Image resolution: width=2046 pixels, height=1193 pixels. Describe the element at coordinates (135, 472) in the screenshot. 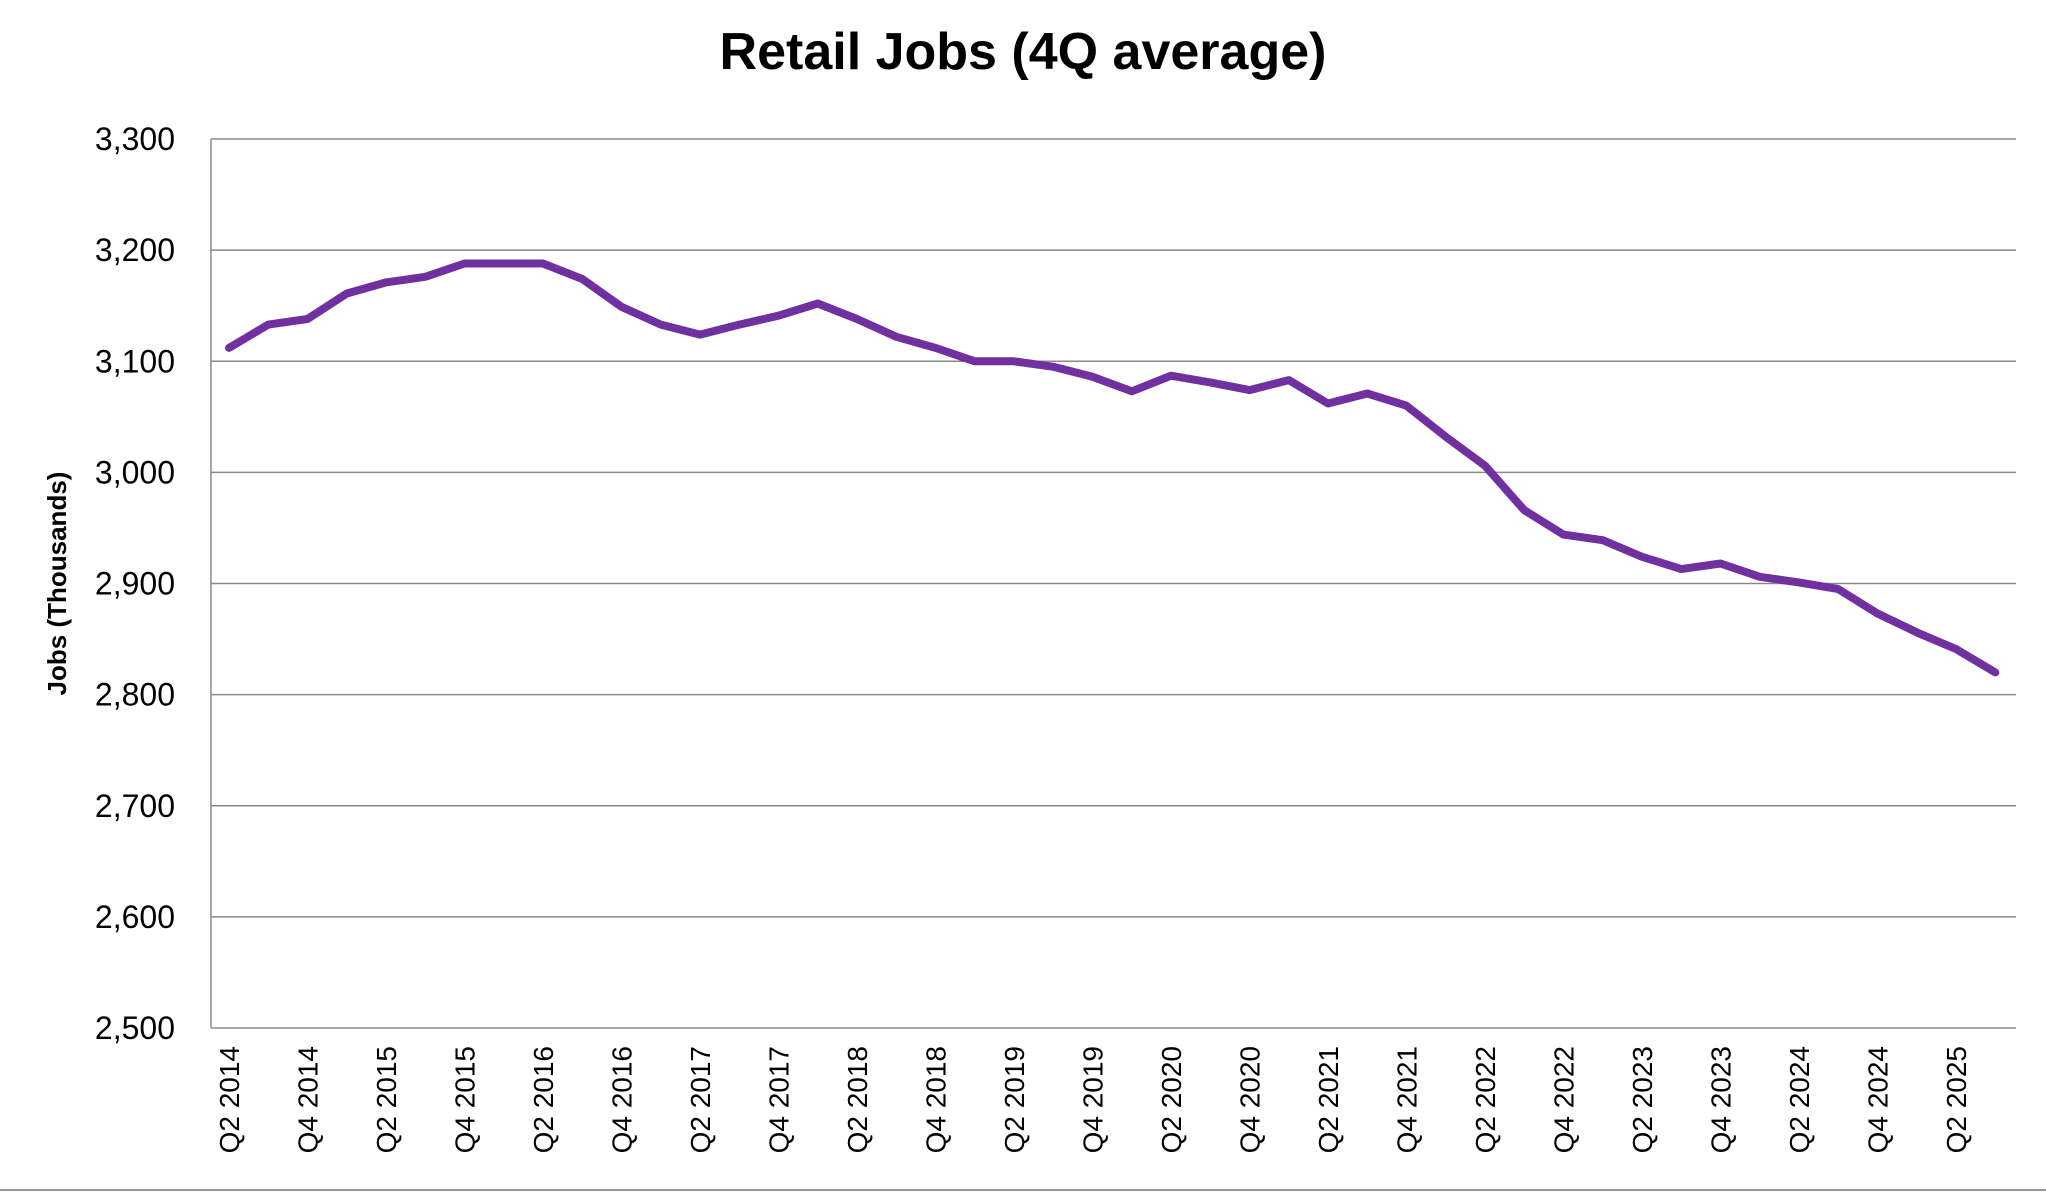

I see `y-tick-label: 3,000` at that location.